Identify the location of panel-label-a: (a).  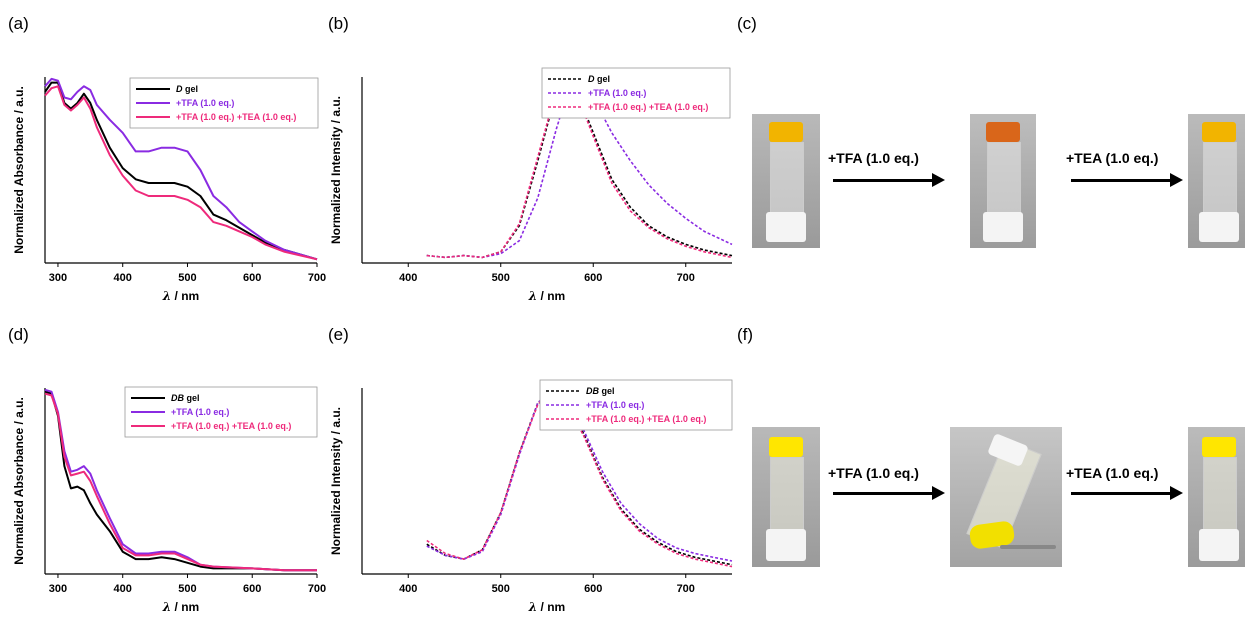
(18, 23).